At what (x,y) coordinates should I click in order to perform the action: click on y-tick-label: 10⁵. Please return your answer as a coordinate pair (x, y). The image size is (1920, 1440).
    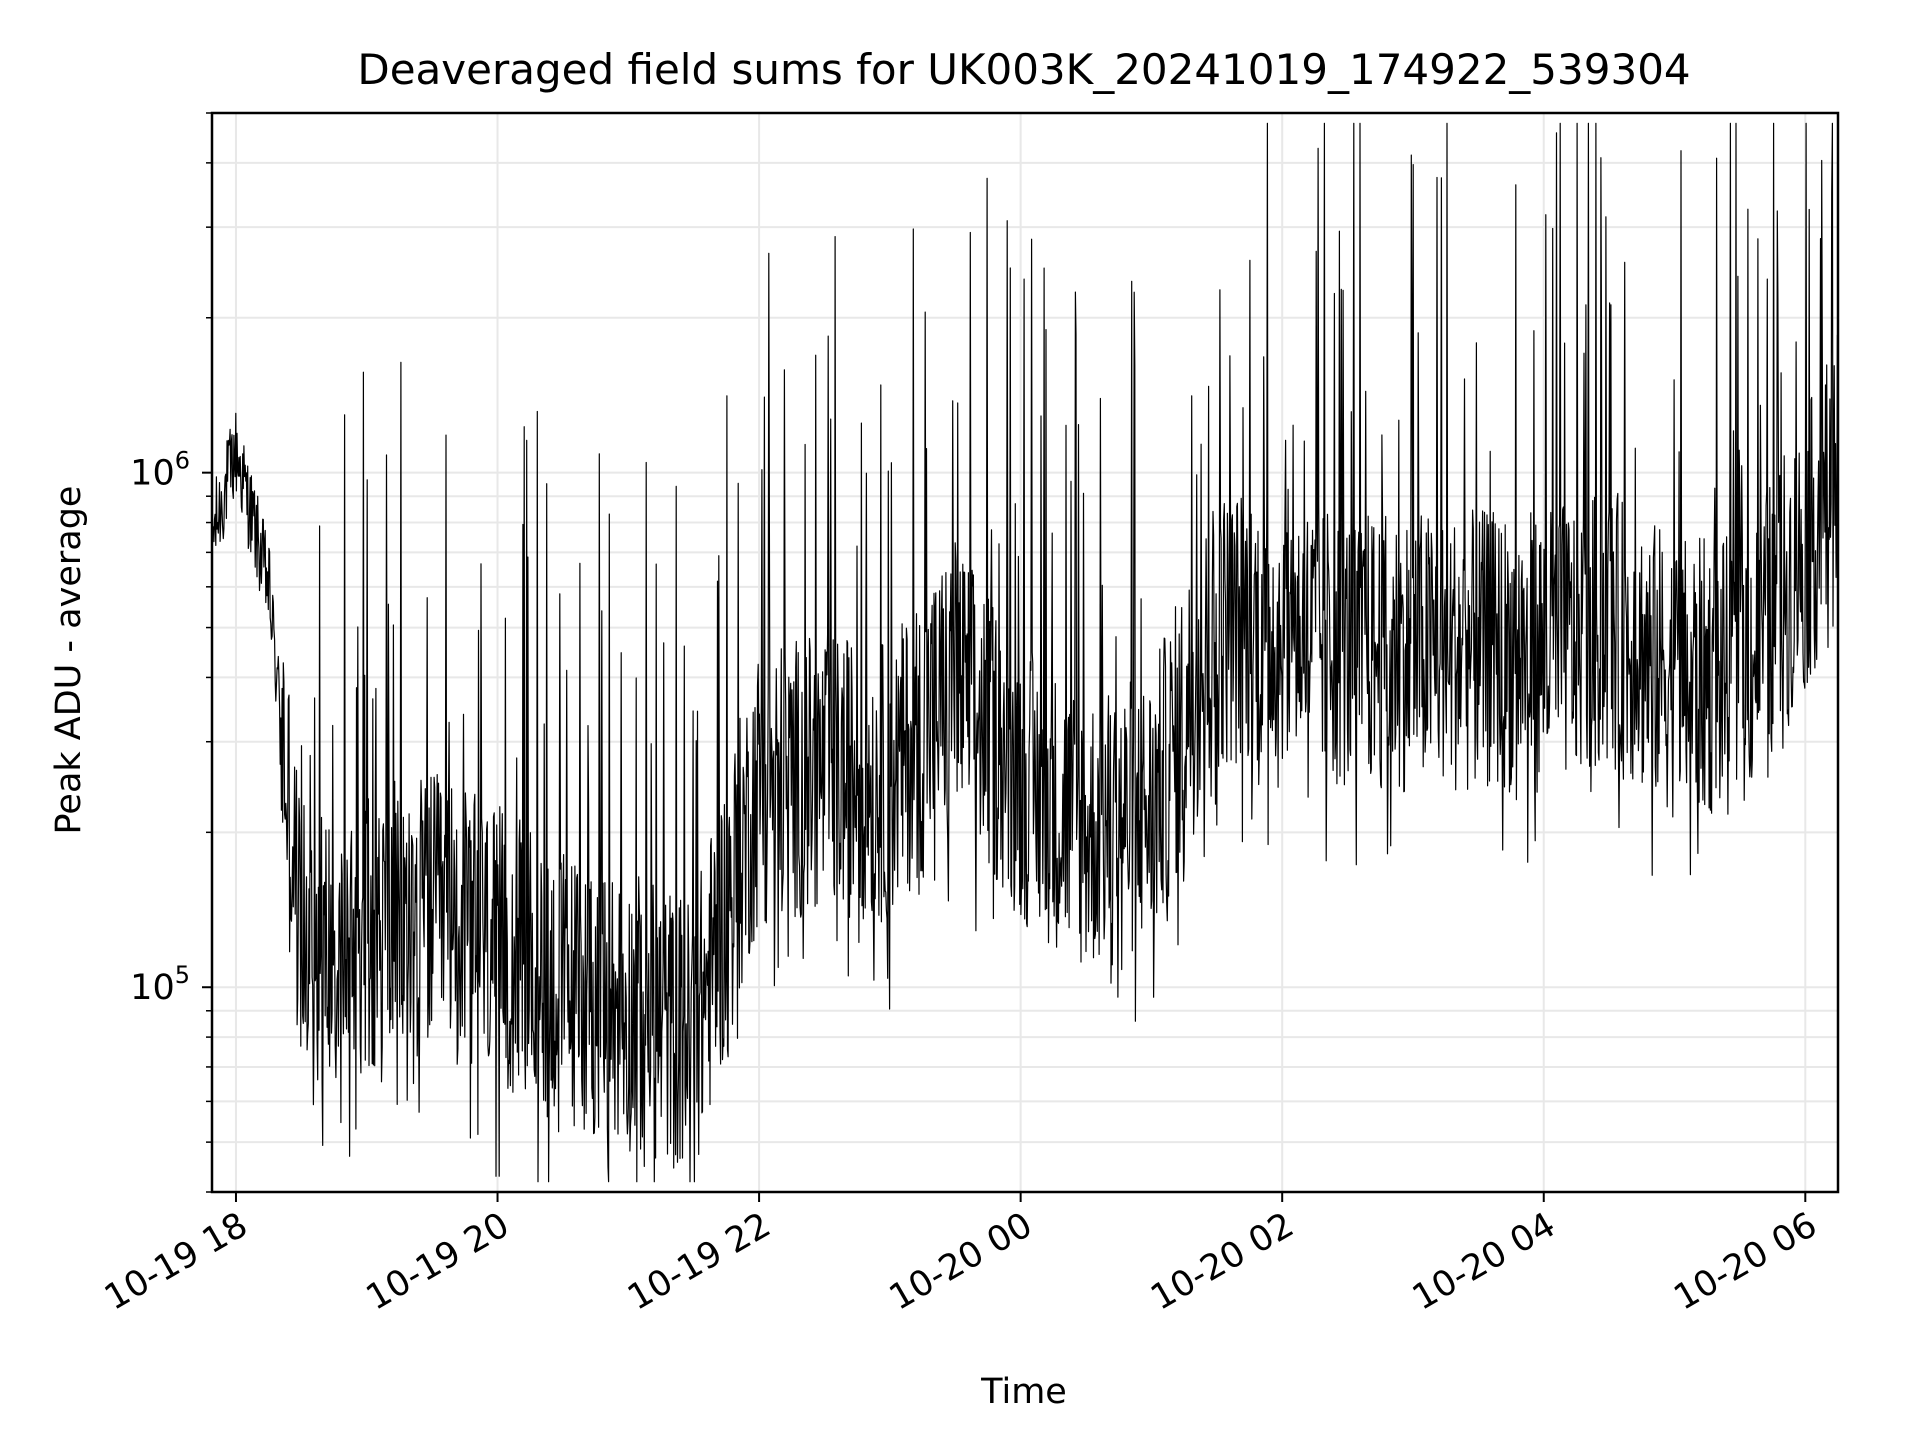
    Looking at the image, I should click on (160, 984).